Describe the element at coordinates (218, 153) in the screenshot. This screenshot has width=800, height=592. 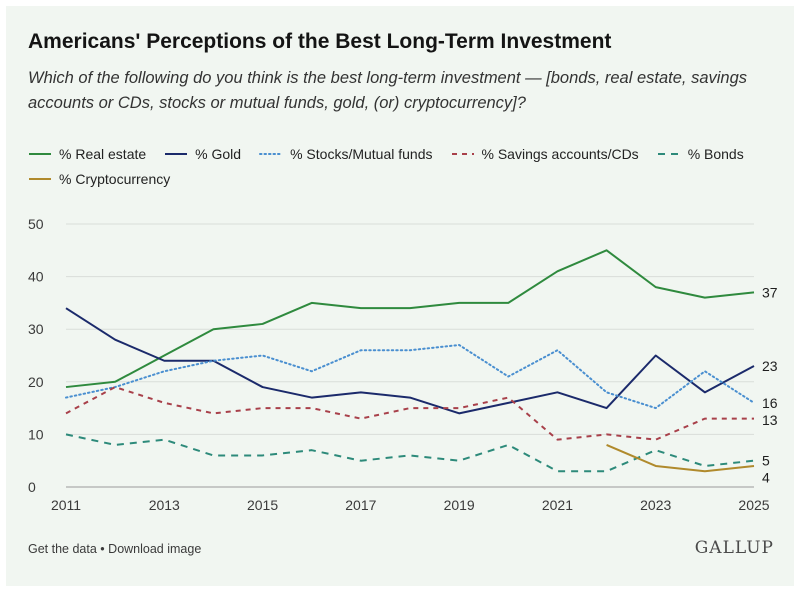
I see `legend-label: % Gold` at that location.